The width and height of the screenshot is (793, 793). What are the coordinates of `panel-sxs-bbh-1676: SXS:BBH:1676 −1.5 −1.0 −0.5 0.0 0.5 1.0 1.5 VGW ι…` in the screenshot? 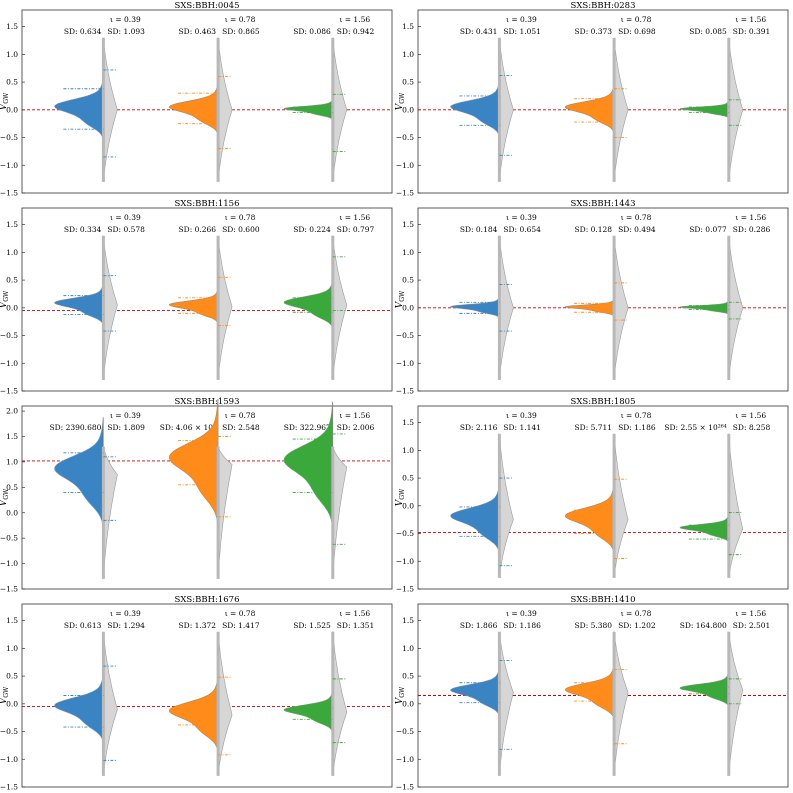 It's located at (196, 693).